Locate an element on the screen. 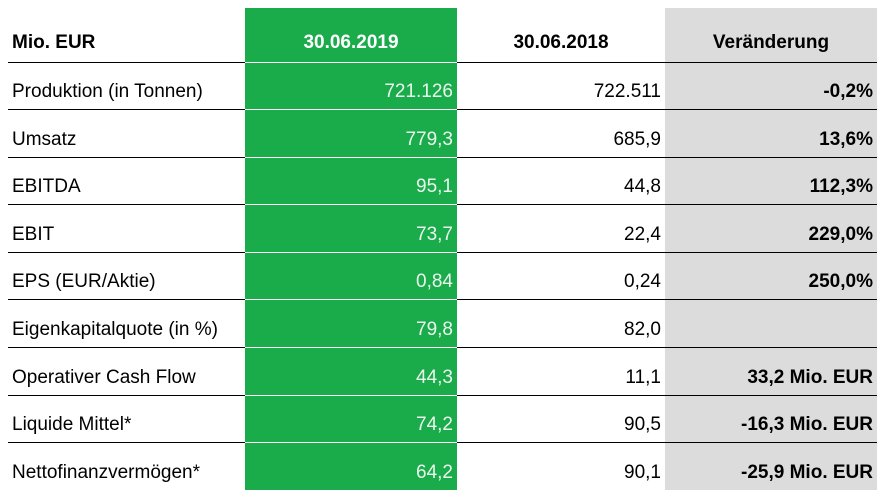  previous-value: 90,5 is located at coordinates (561, 419).